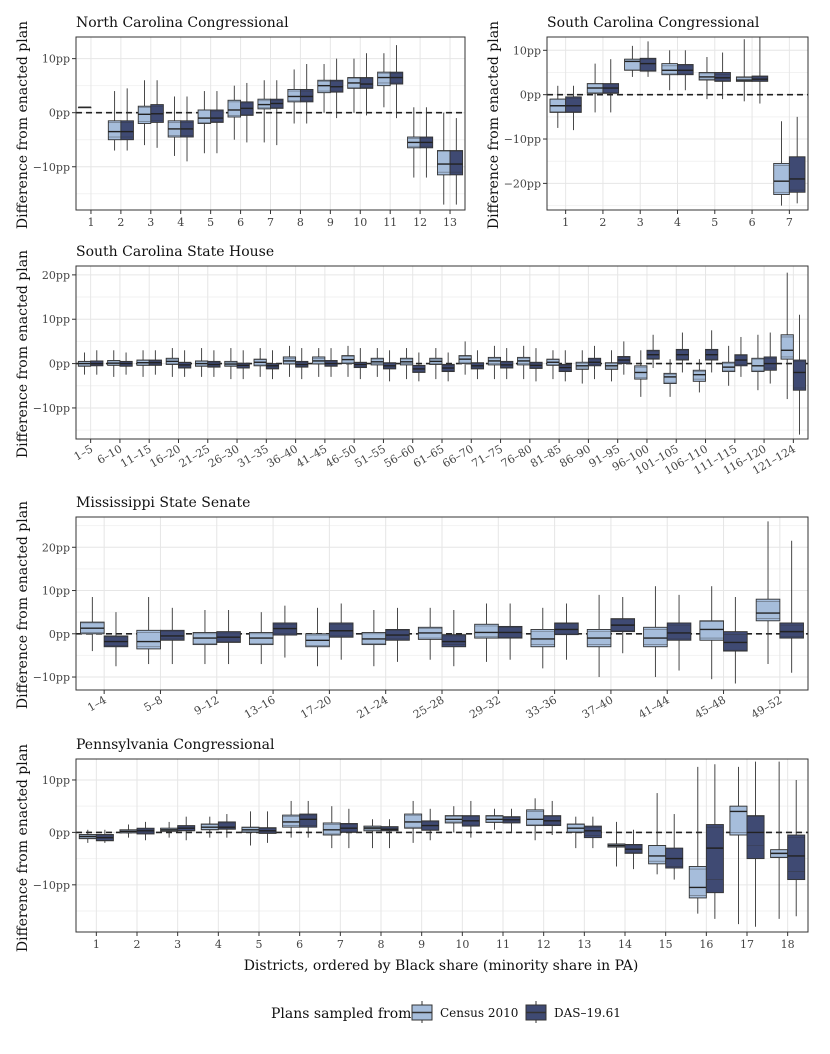  What do you see at coordinates (420, 222) in the screenshot?
I see `x-tick-label: 12` at bounding box center [420, 222].